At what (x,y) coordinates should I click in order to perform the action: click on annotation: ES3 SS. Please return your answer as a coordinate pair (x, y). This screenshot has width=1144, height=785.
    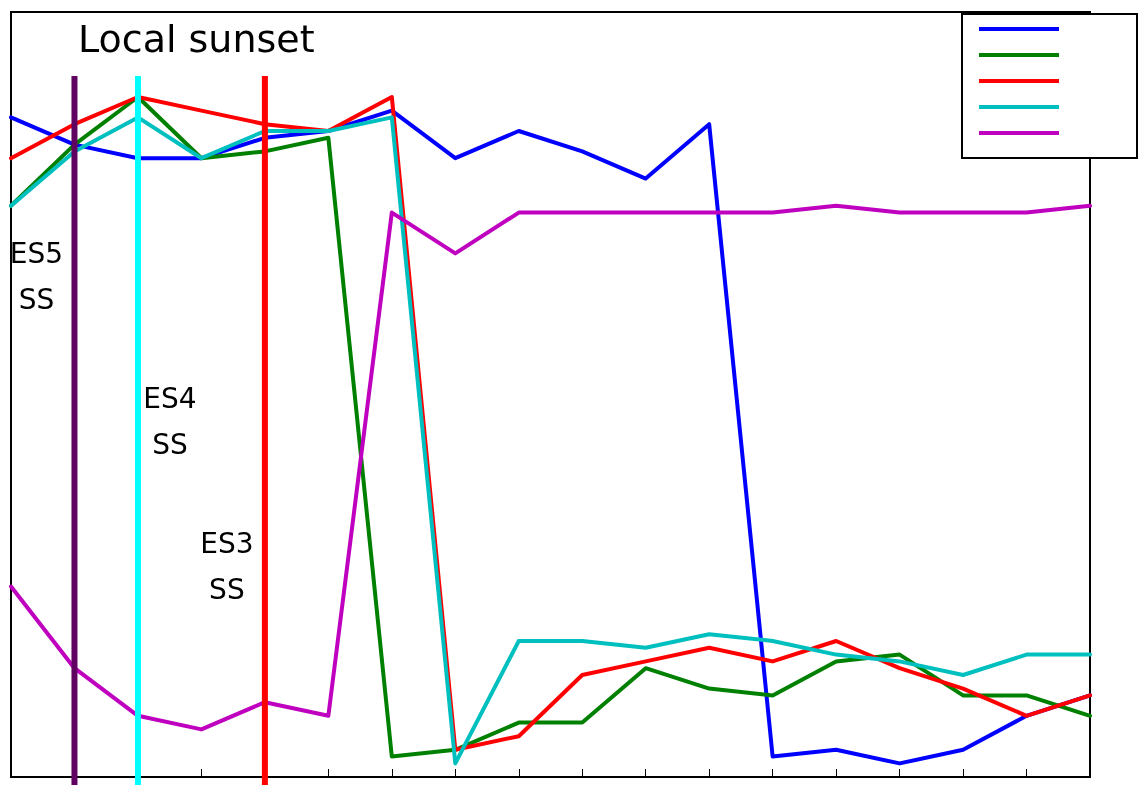
    Looking at the image, I should click on (227, 566).